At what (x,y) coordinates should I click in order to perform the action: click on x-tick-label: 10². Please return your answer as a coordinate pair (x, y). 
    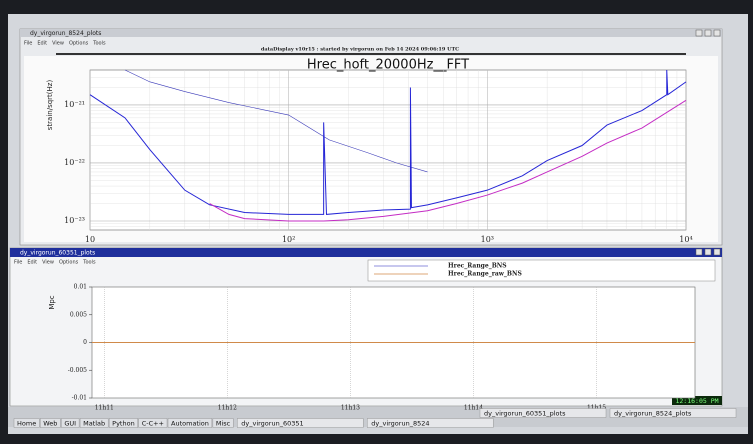
    Looking at the image, I should click on (288, 239).